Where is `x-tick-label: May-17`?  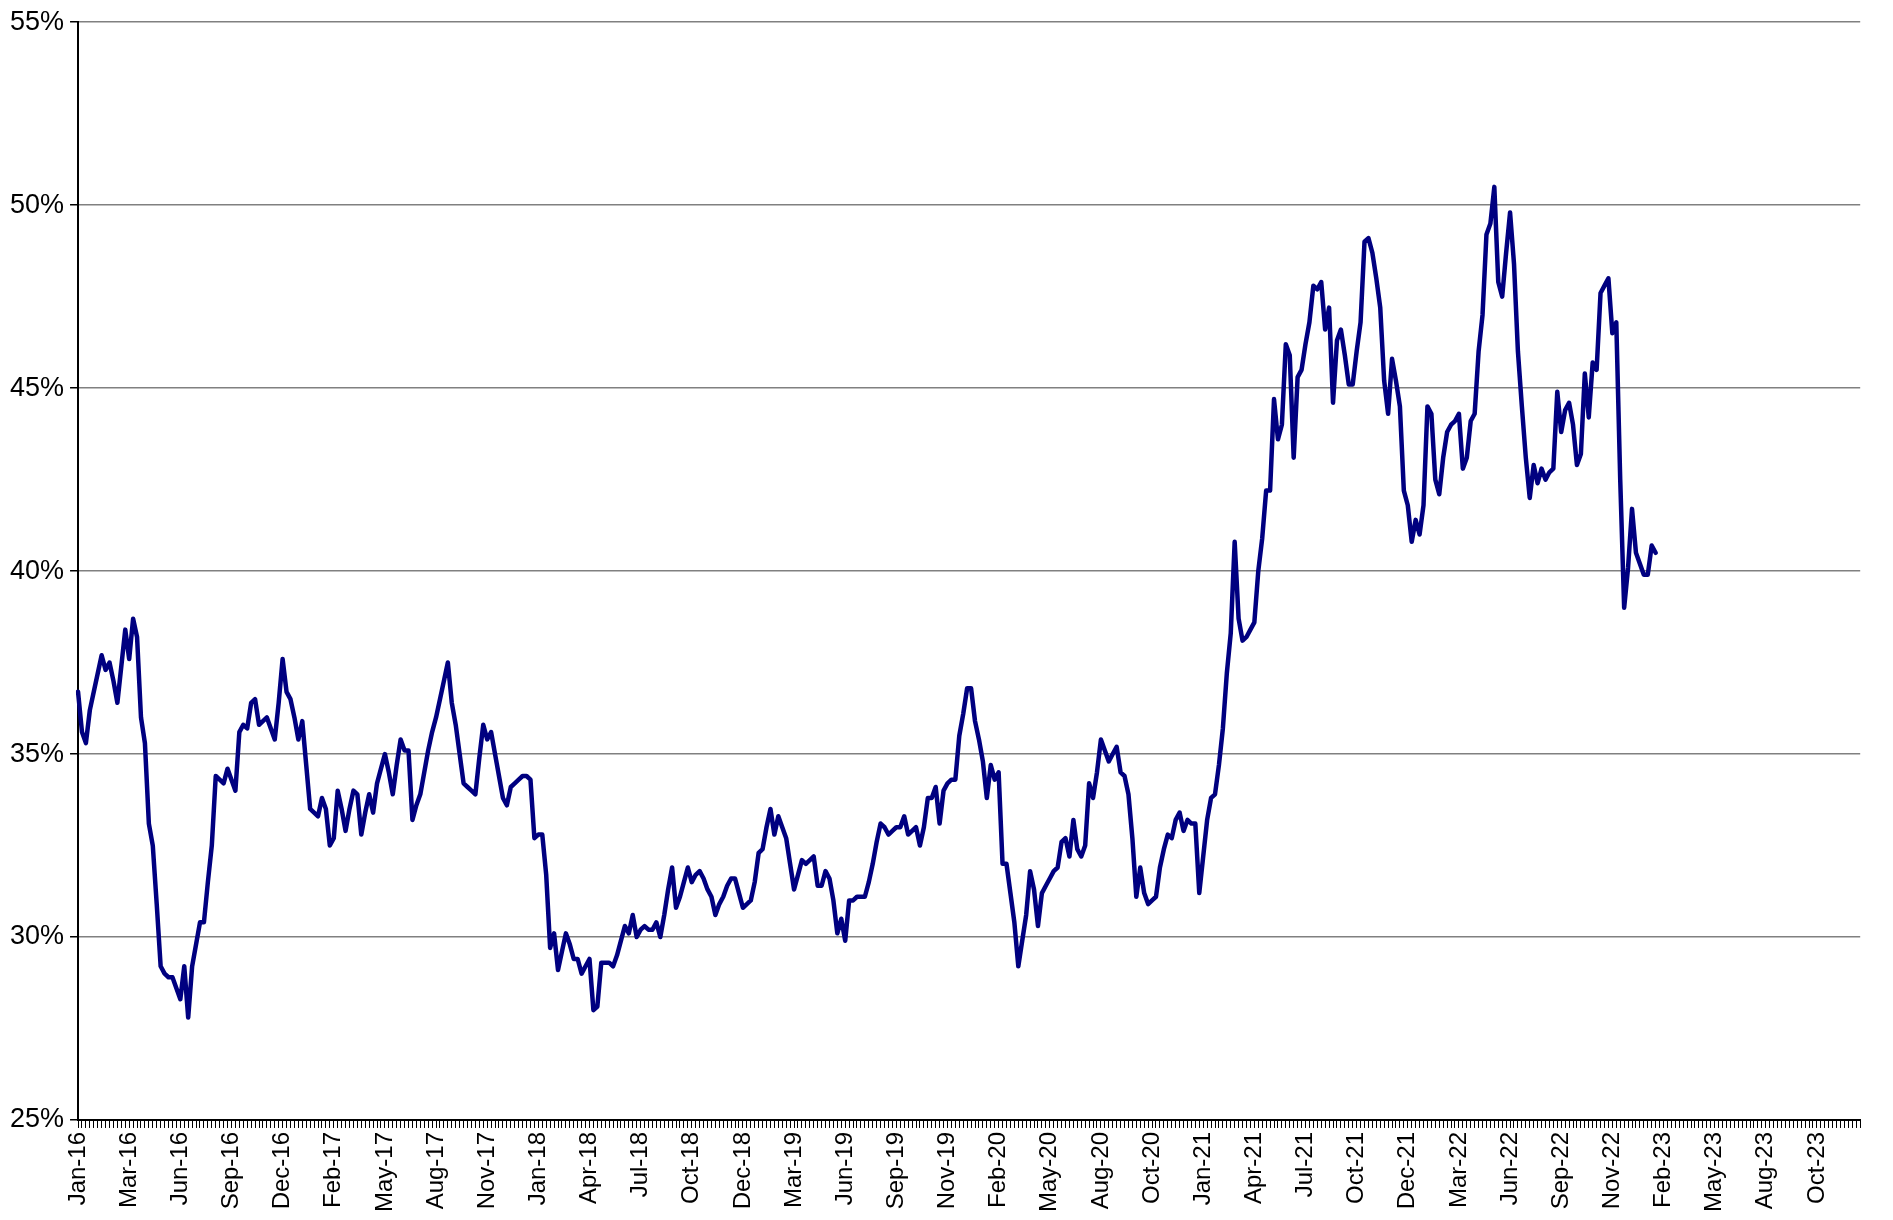
x-tick-label: May-17 is located at coordinates (383, 1171).